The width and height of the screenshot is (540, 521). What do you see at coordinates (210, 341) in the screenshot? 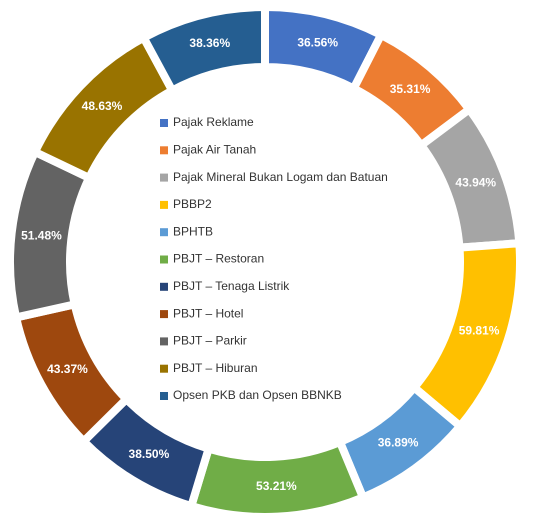
I see `legend-label: PBJT – Parkir` at bounding box center [210, 341].